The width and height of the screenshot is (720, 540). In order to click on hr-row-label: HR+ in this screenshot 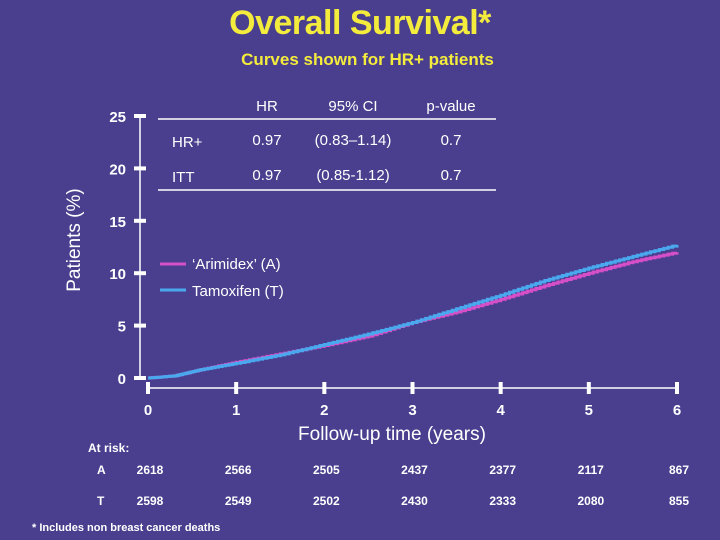, I will do `click(187, 142)`.